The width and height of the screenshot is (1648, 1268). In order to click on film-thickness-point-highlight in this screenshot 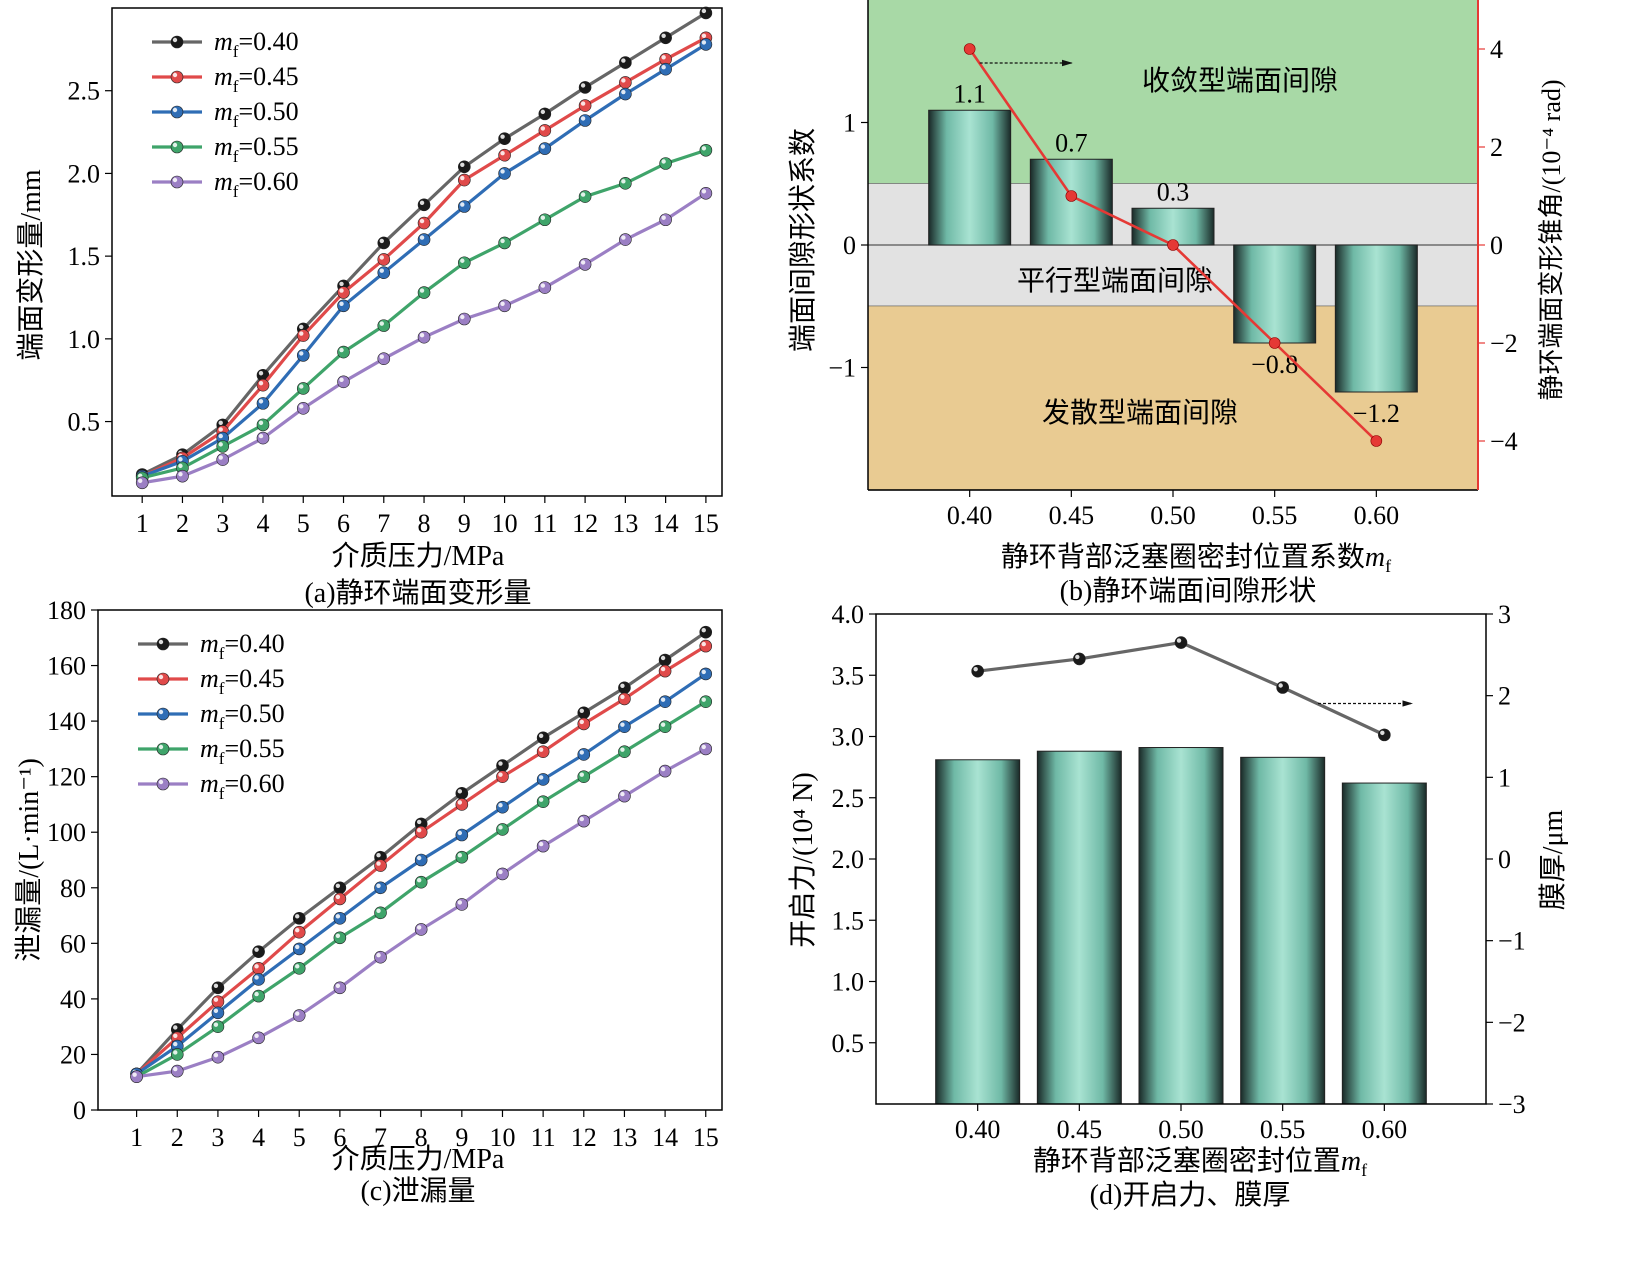, I will do `click(1280, 685)`.